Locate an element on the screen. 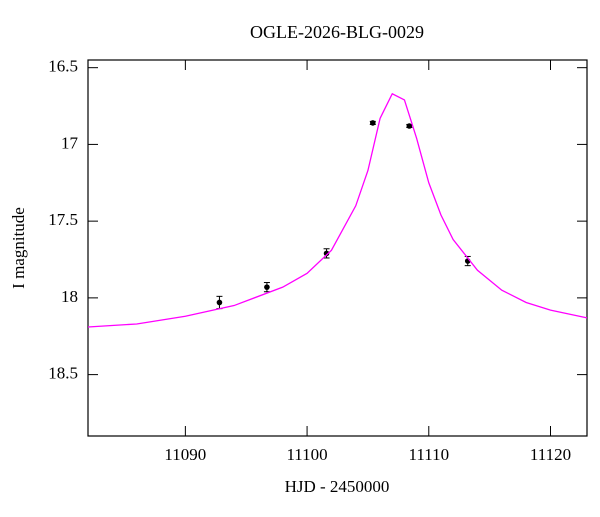 The width and height of the screenshot is (600, 517). x-tick-label: 11090 is located at coordinates (185, 454).